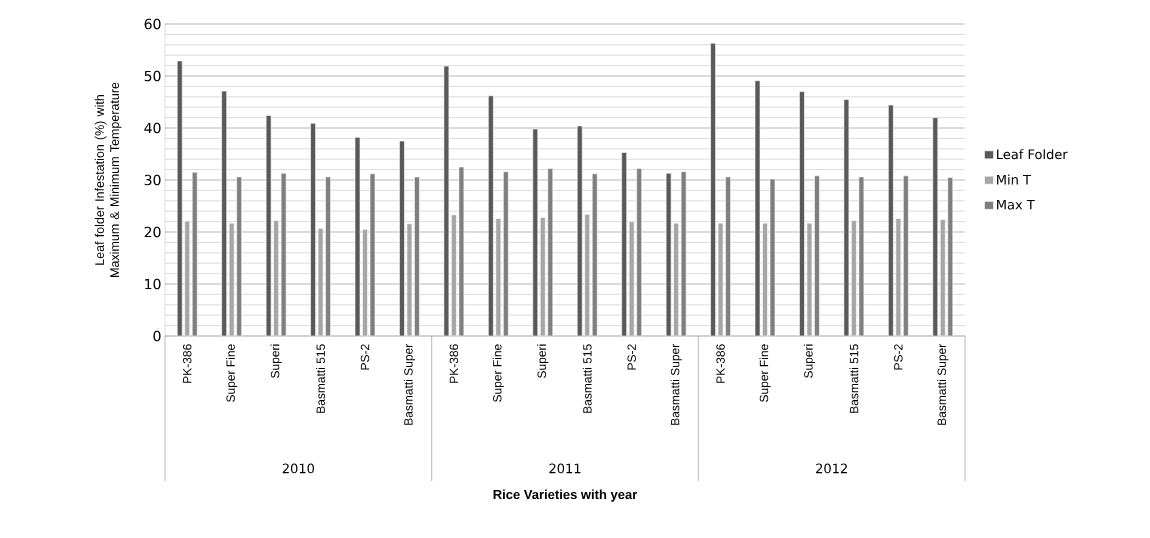 This screenshot has height=538, width=1150. I want to click on y-tick-label: 20, so click(152, 232).